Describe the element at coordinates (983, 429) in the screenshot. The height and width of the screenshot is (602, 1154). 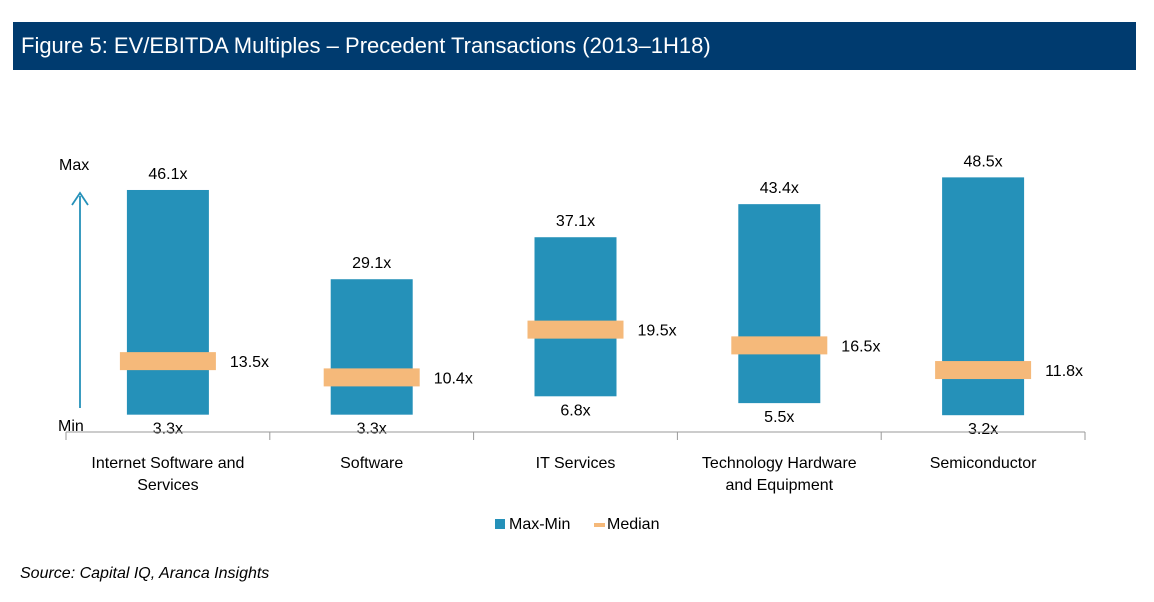
I see `min-label: 3.2x` at that location.